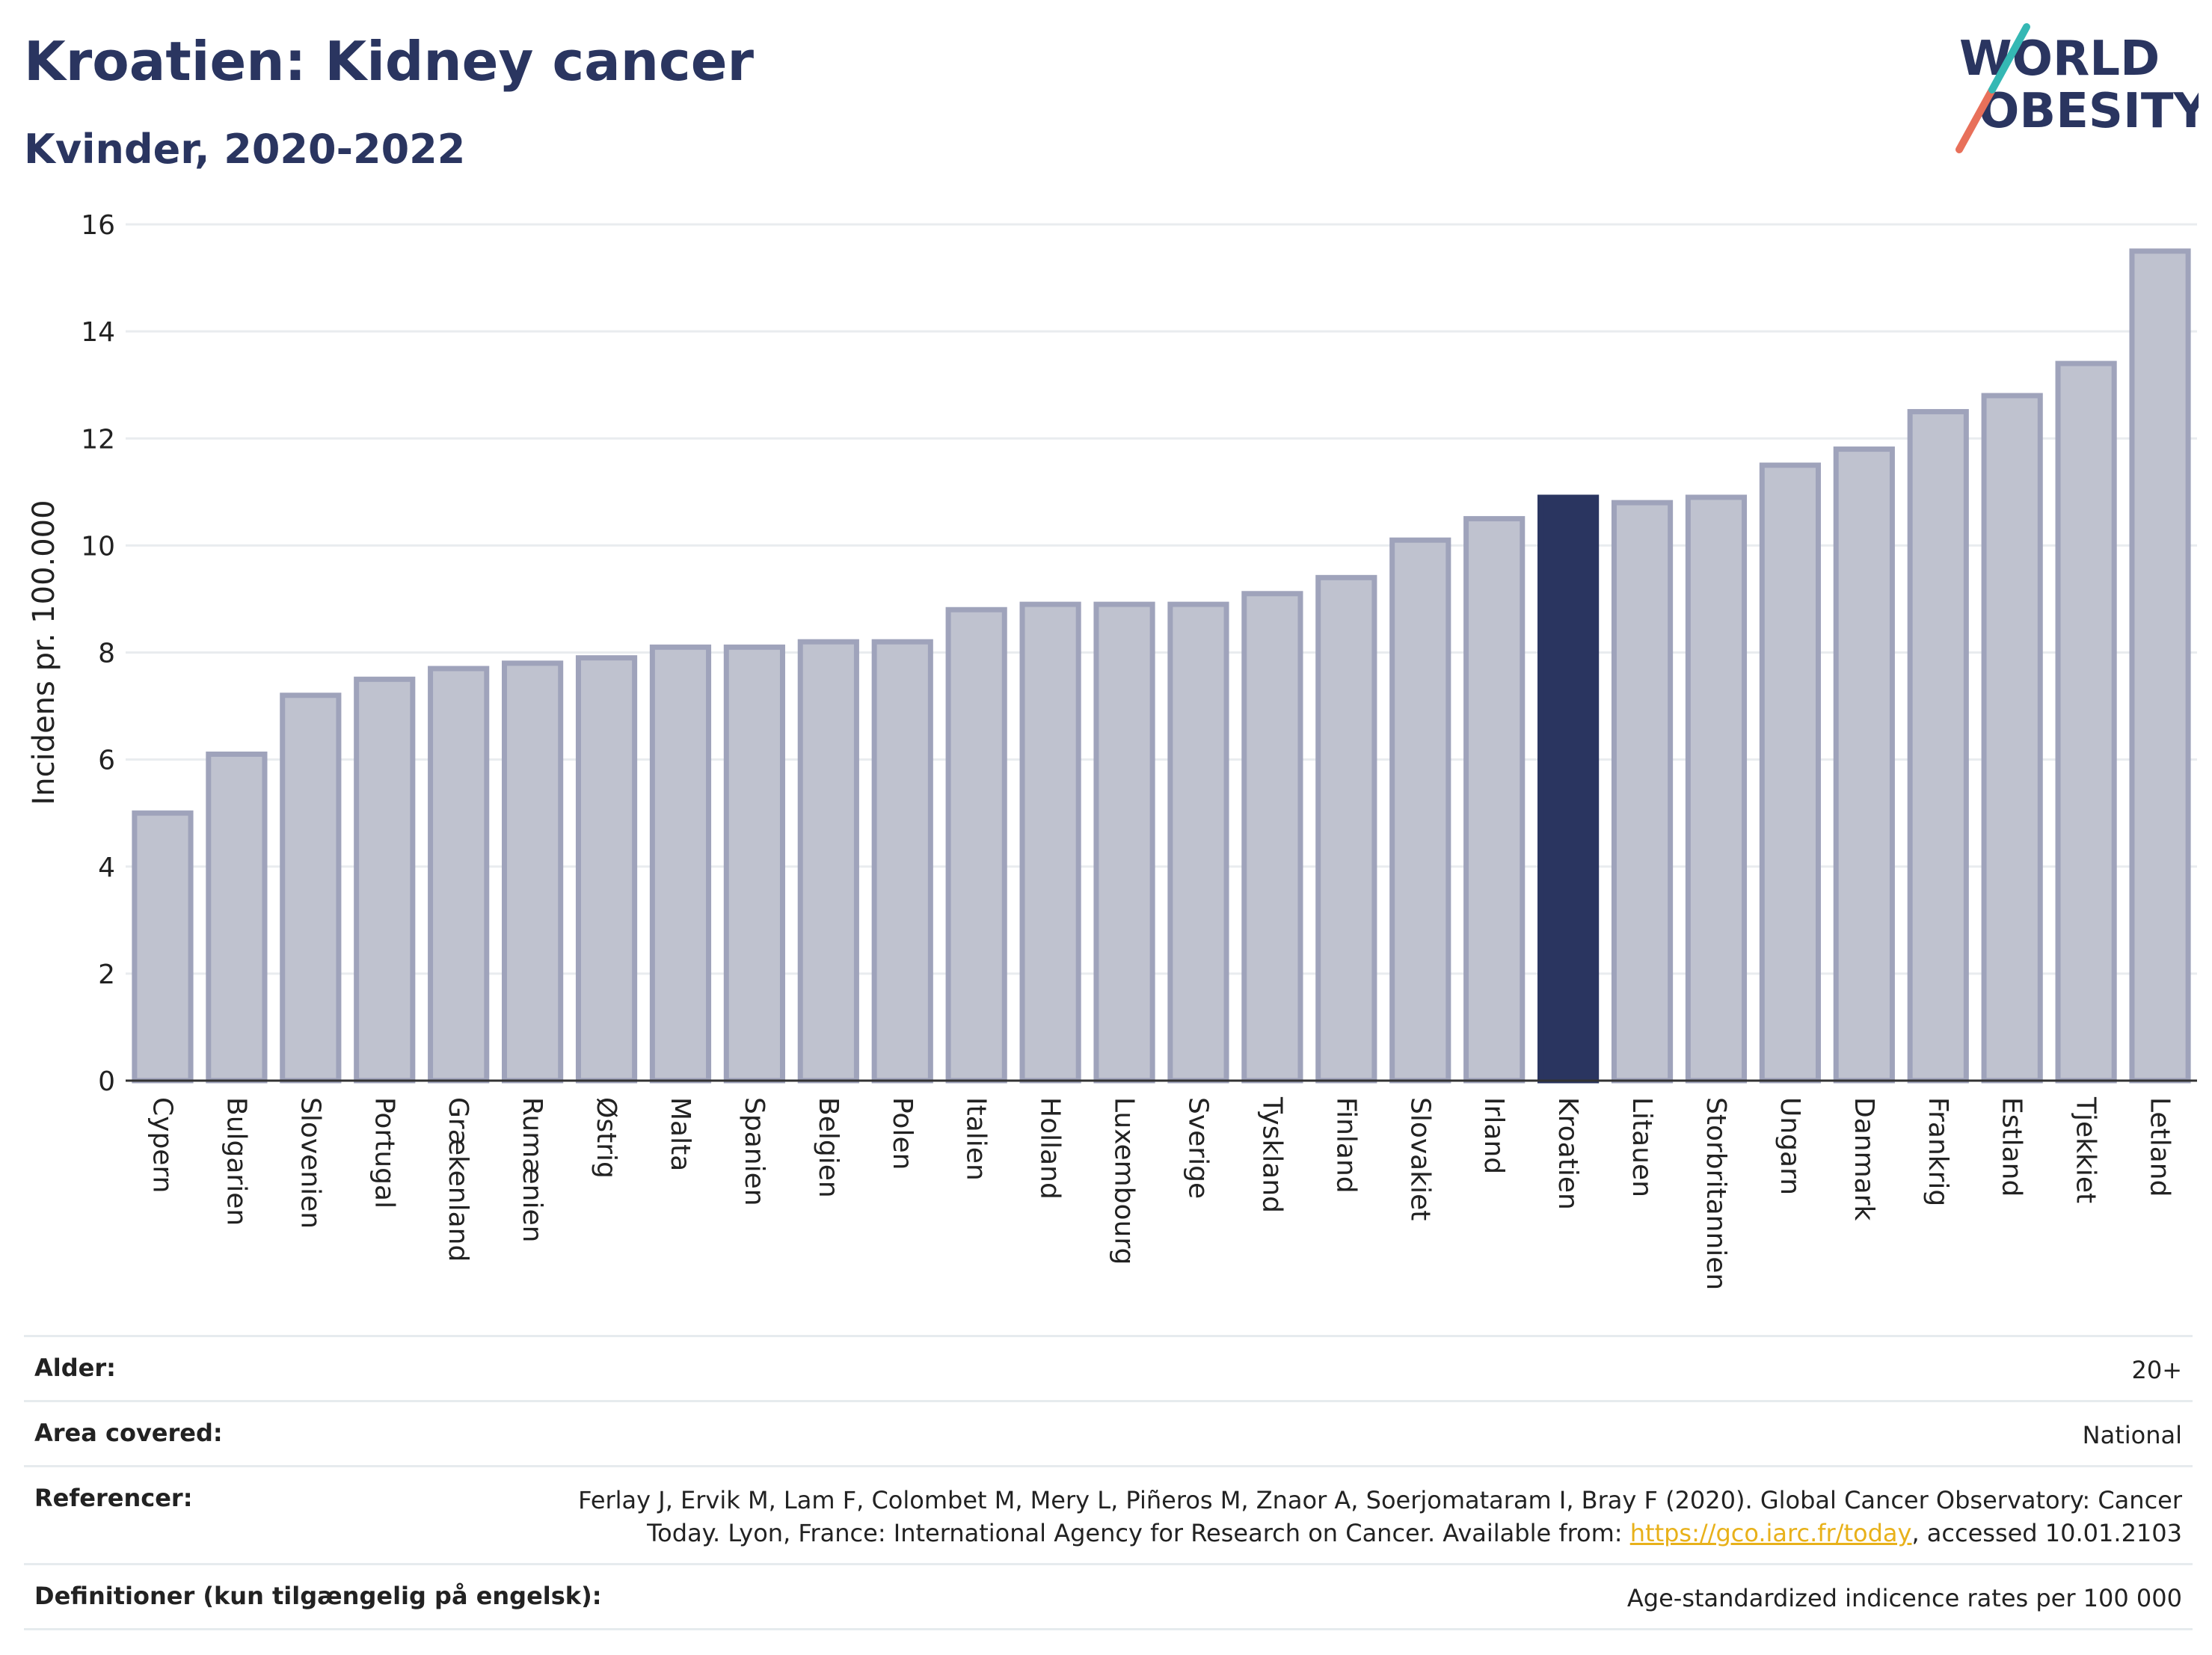  Describe the element at coordinates (1197, 1148) in the screenshot. I see `x-tick-label: Sverige` at that location.